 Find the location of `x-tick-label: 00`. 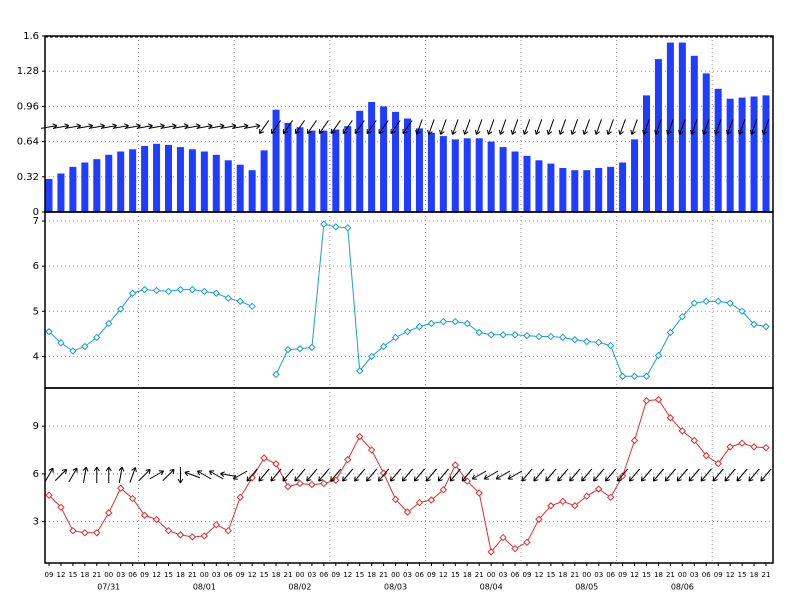

x-tick-label: 00 is located at coordinates (108, 575).